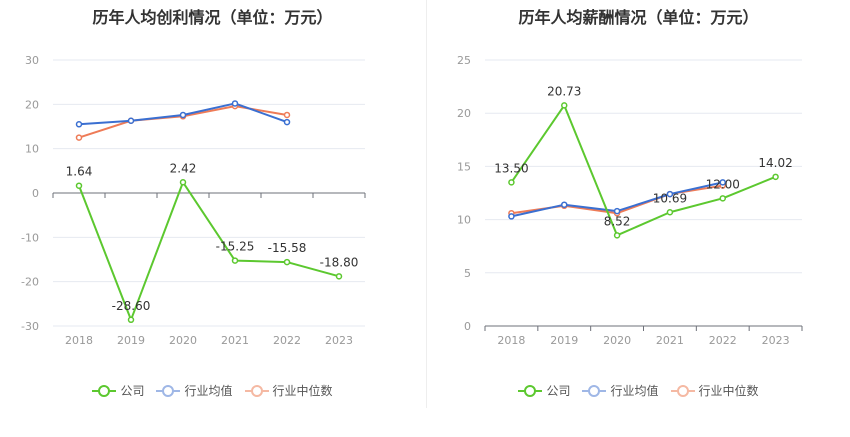 The image size is (850, 437). What do you see at coordinates (564, 91) in the screenshot?
I see `data-label: 20.73` at bounding box center [564, 91].